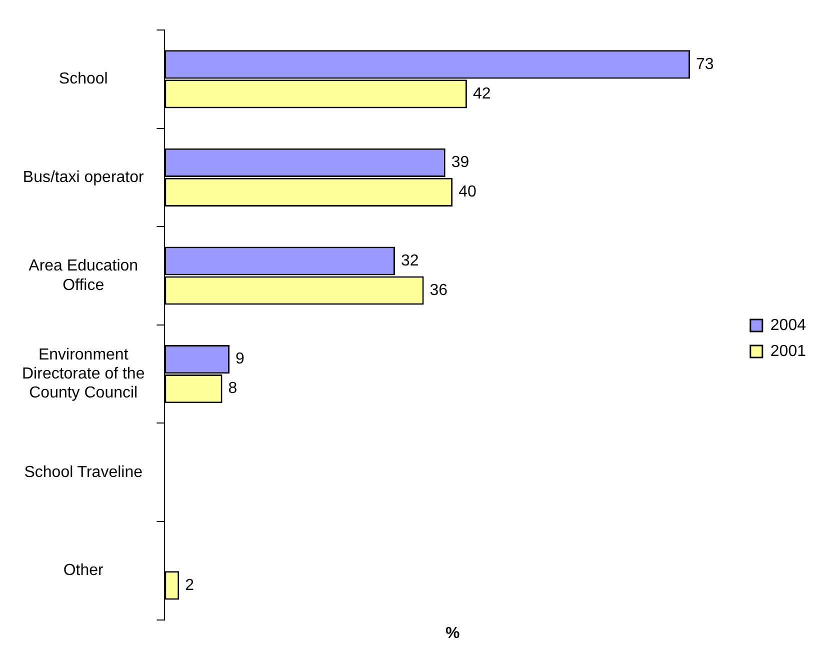 This screenshot has width=820, height=657. What do you see at coordinates (467, 192) in the screenshot?
I see `data-label: 40` at bounding box center [467, 192].